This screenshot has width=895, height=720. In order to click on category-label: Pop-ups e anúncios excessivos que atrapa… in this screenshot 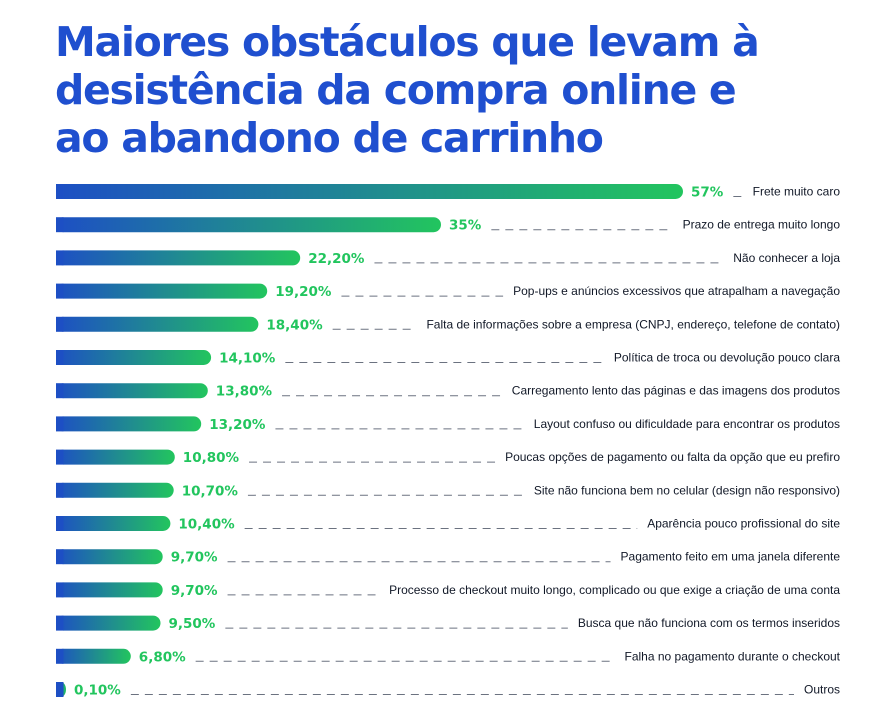, I will do `click(676, 291)`.